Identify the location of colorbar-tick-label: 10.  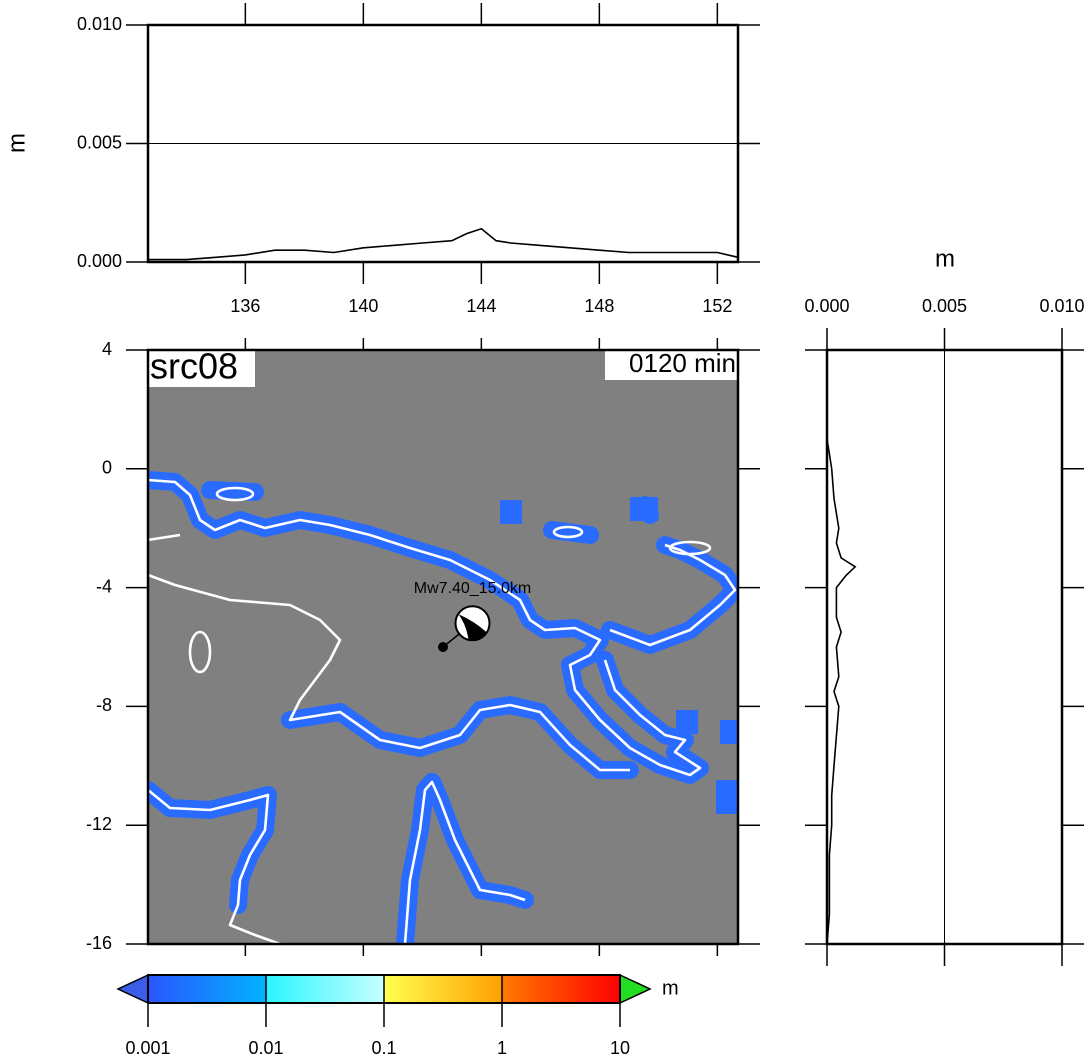
(620, 1048).